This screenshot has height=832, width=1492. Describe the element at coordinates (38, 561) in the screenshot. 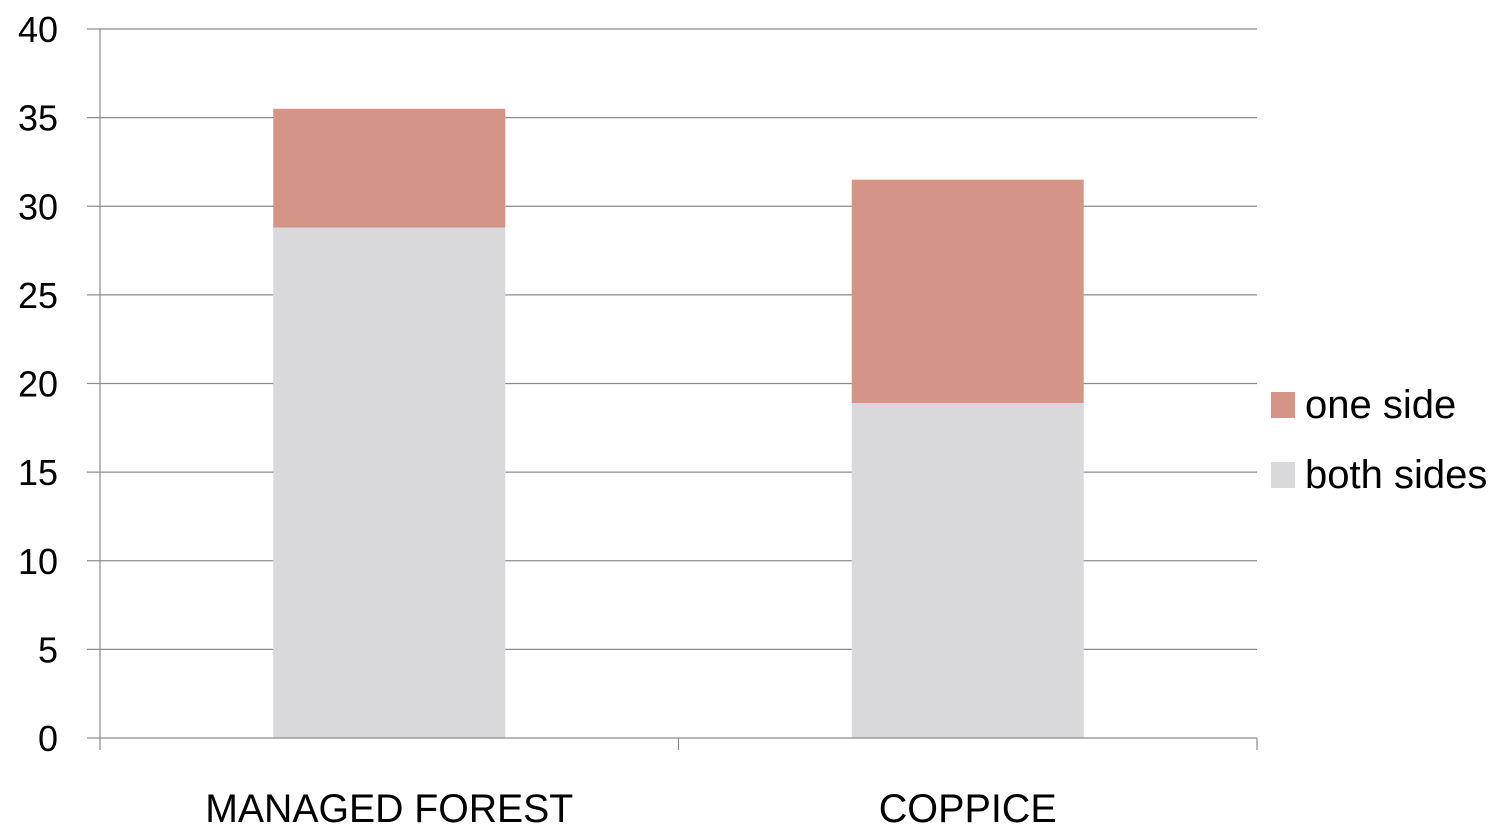

I see `y-tick-label: 10` at that location.